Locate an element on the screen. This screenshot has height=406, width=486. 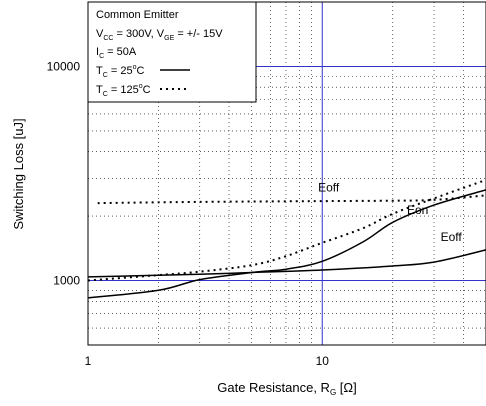
legend-box is located at coordinates (172, 52).